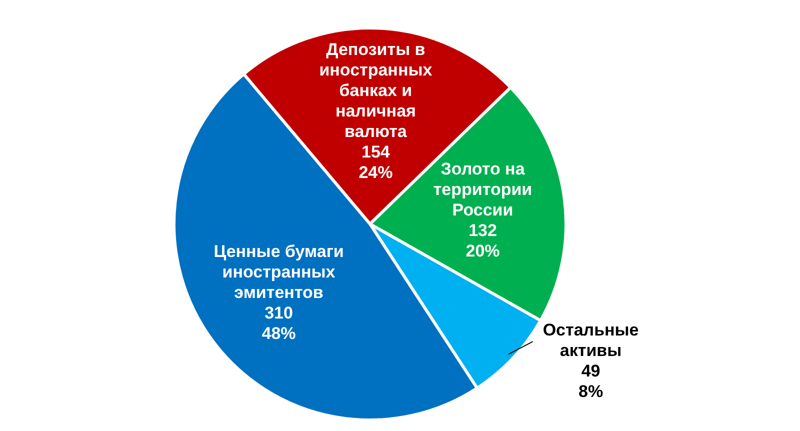 Image resolution: width=800 pixels, height=431 pixels. What do you see at coordinates (279, 272) in the screenshot?
I see `slice-label: Ценные бумаги иностранных эмитентов` at bounding box center [279, 272].